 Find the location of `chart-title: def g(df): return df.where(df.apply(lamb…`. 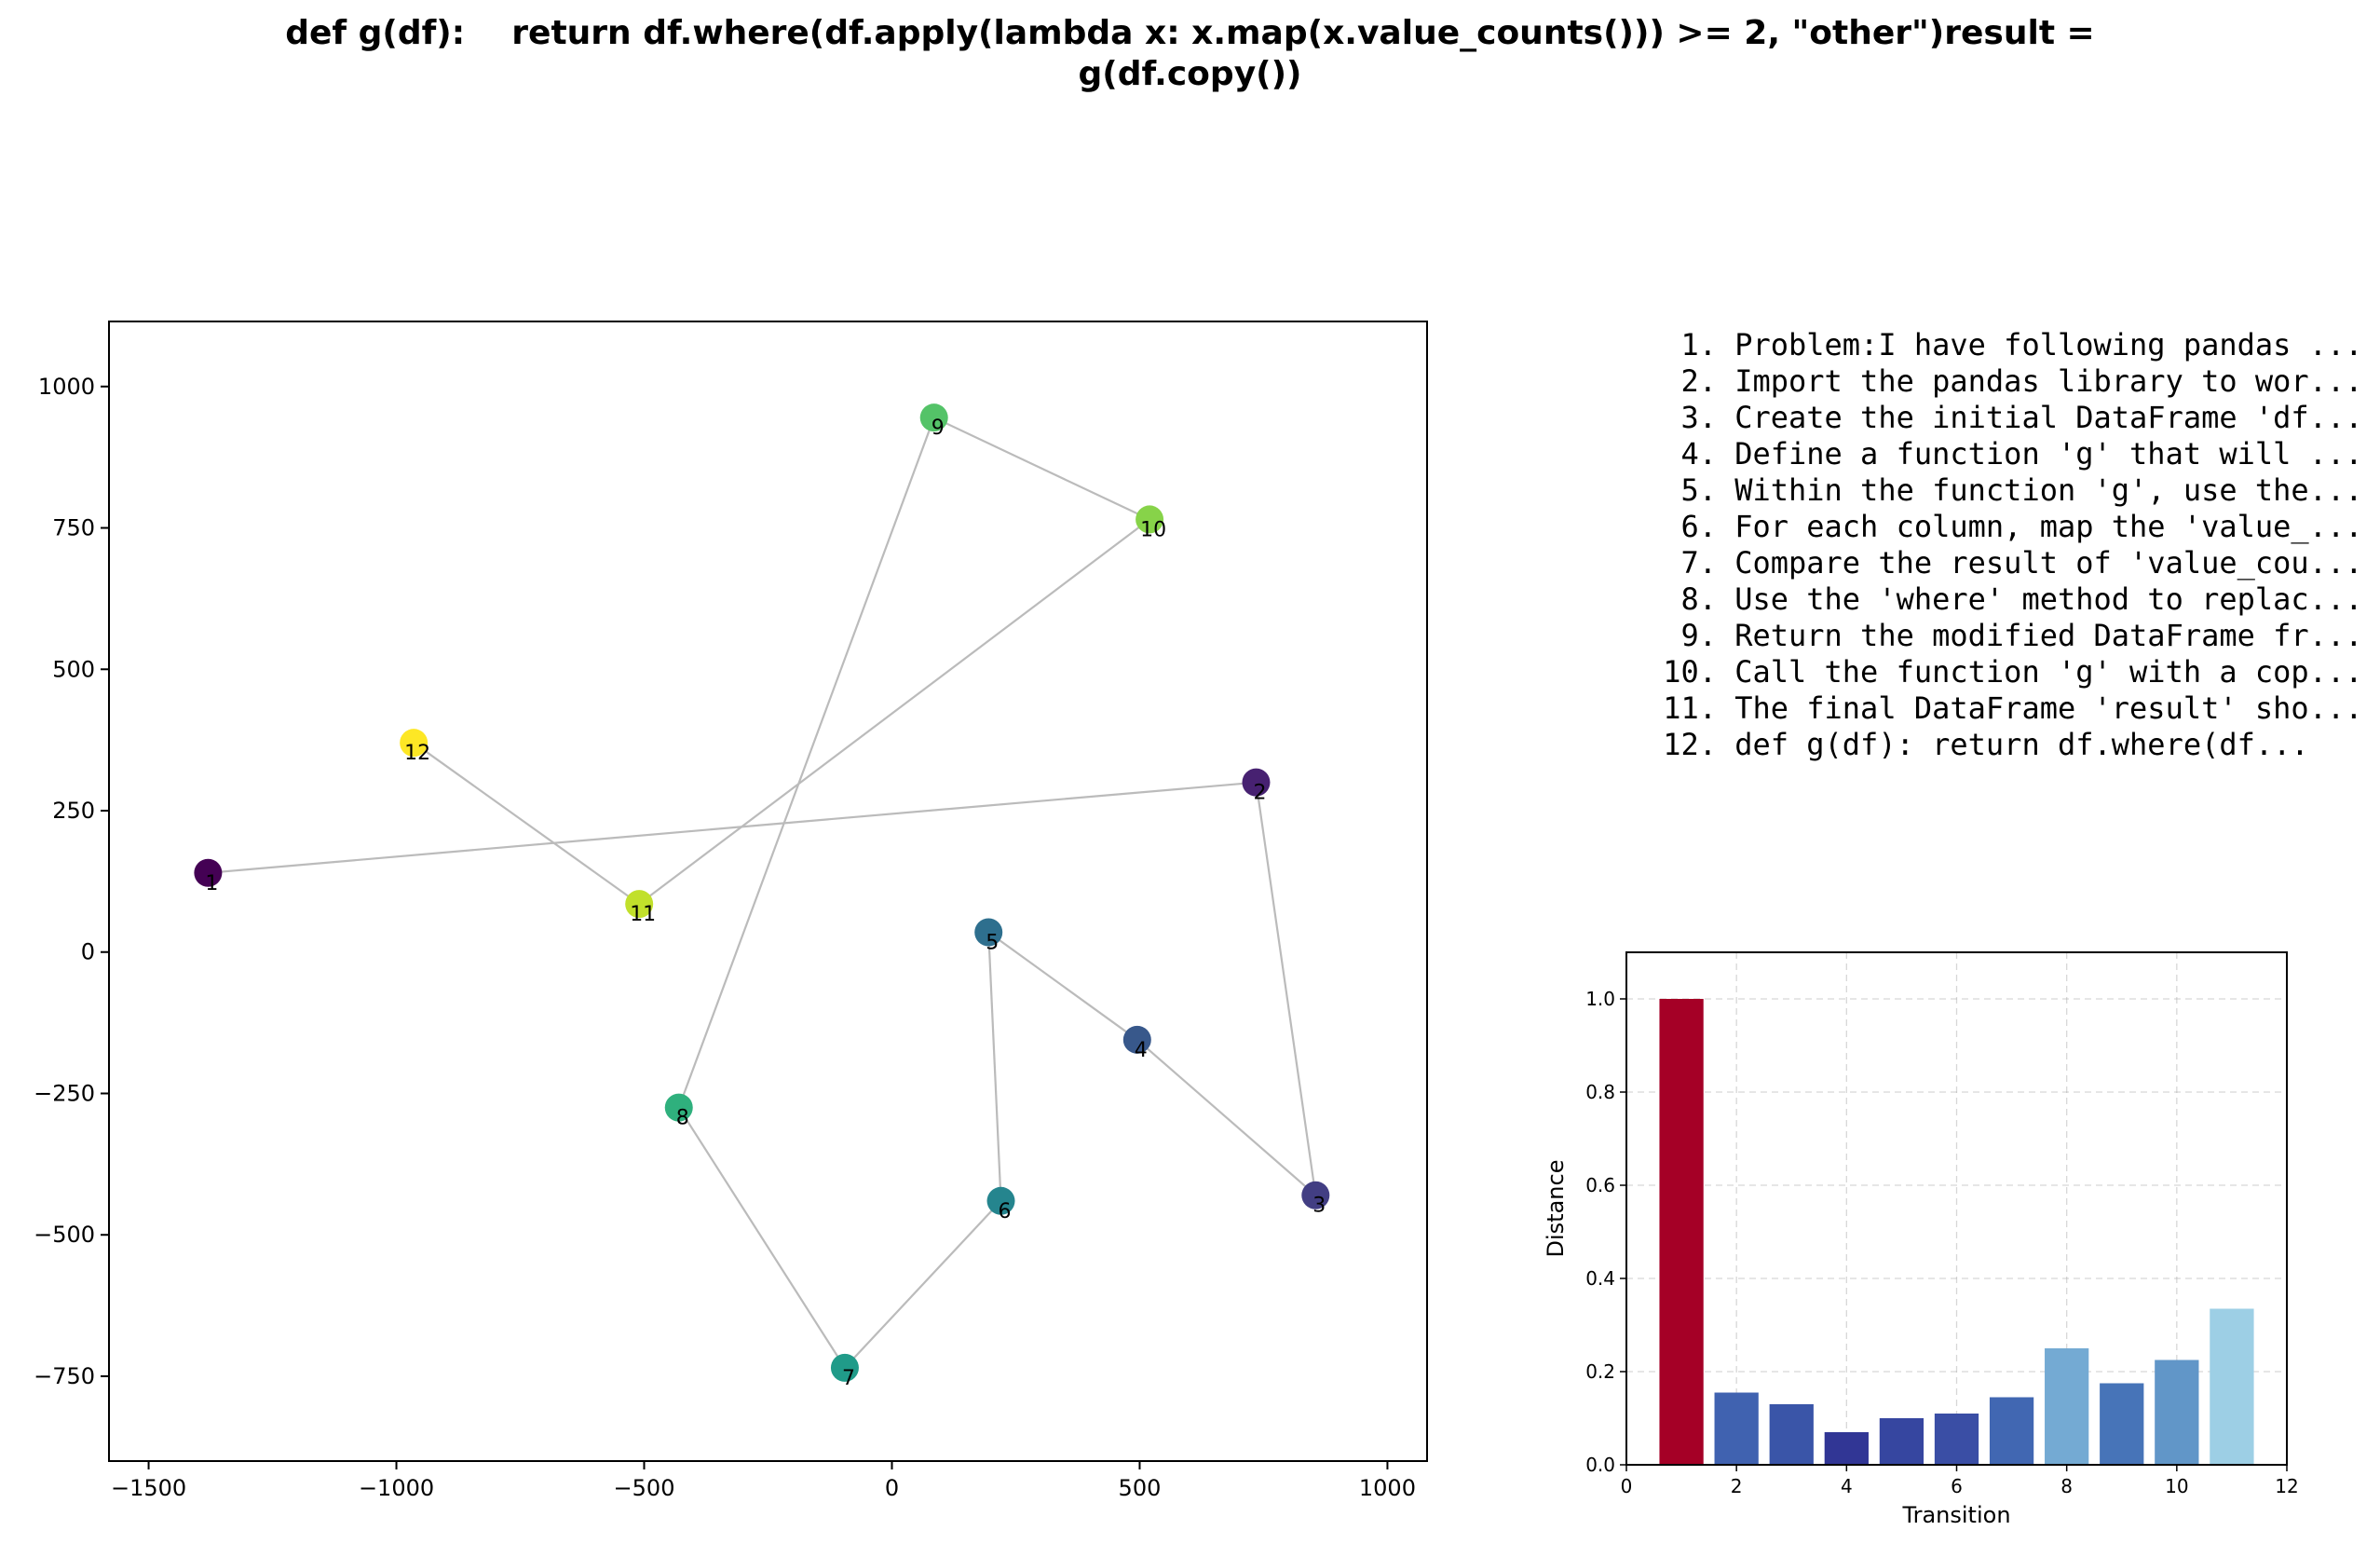

chart-title: def g(df): return df.where(df.apply(lamb… is located at coordinates (1190, 54).